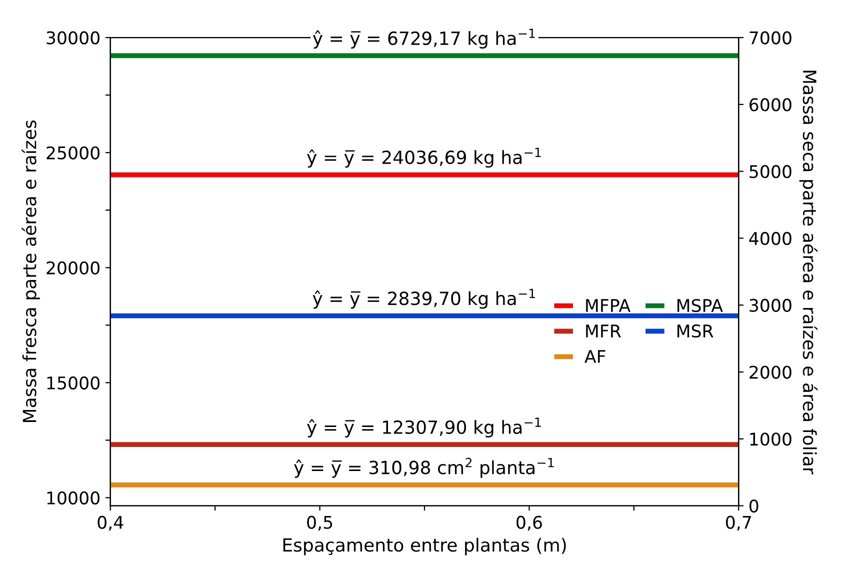  I want to click on annotation: ŷ = y̅ = 310,98 cm$^{2}$ planta$^{−1}$, so click(424, 468).